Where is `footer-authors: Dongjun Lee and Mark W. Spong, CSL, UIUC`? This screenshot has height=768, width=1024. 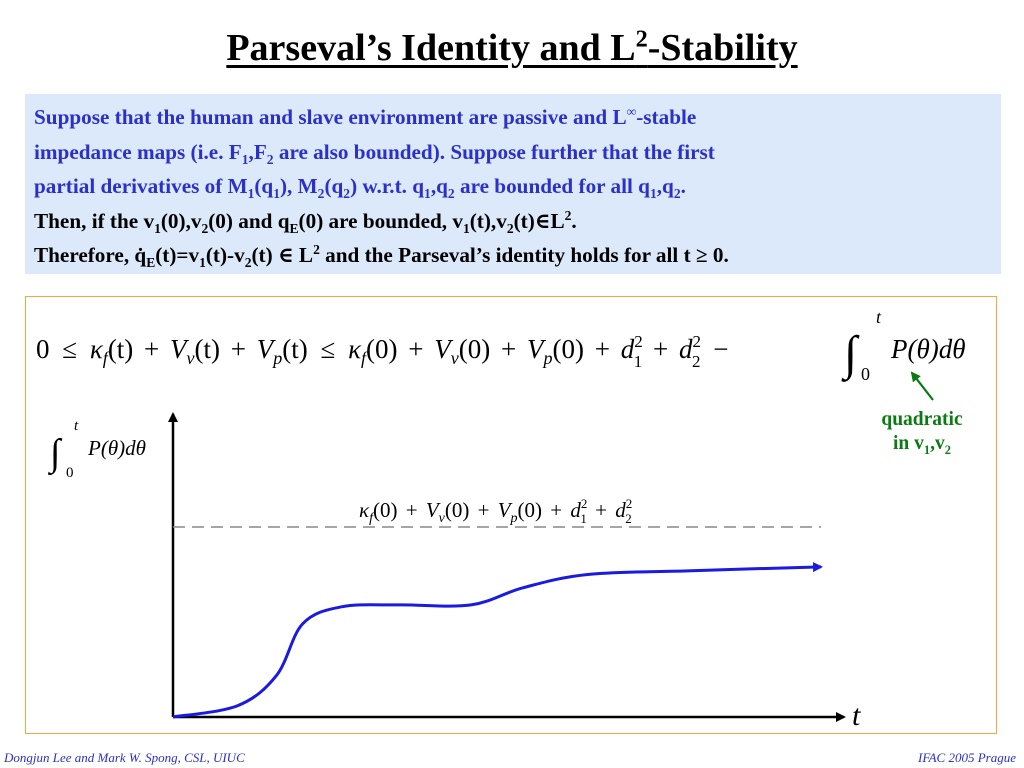 footer-authors: Dongjun Lee and Mark W. Spong, CSL, UIUC is located at coordinates (124, 757).